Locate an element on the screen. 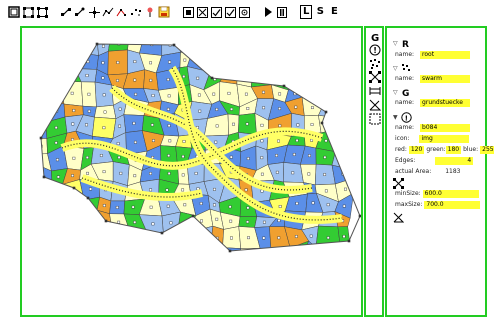 The image size is (494, 327). pin-tool-icon is located at coordinates (150, 12).